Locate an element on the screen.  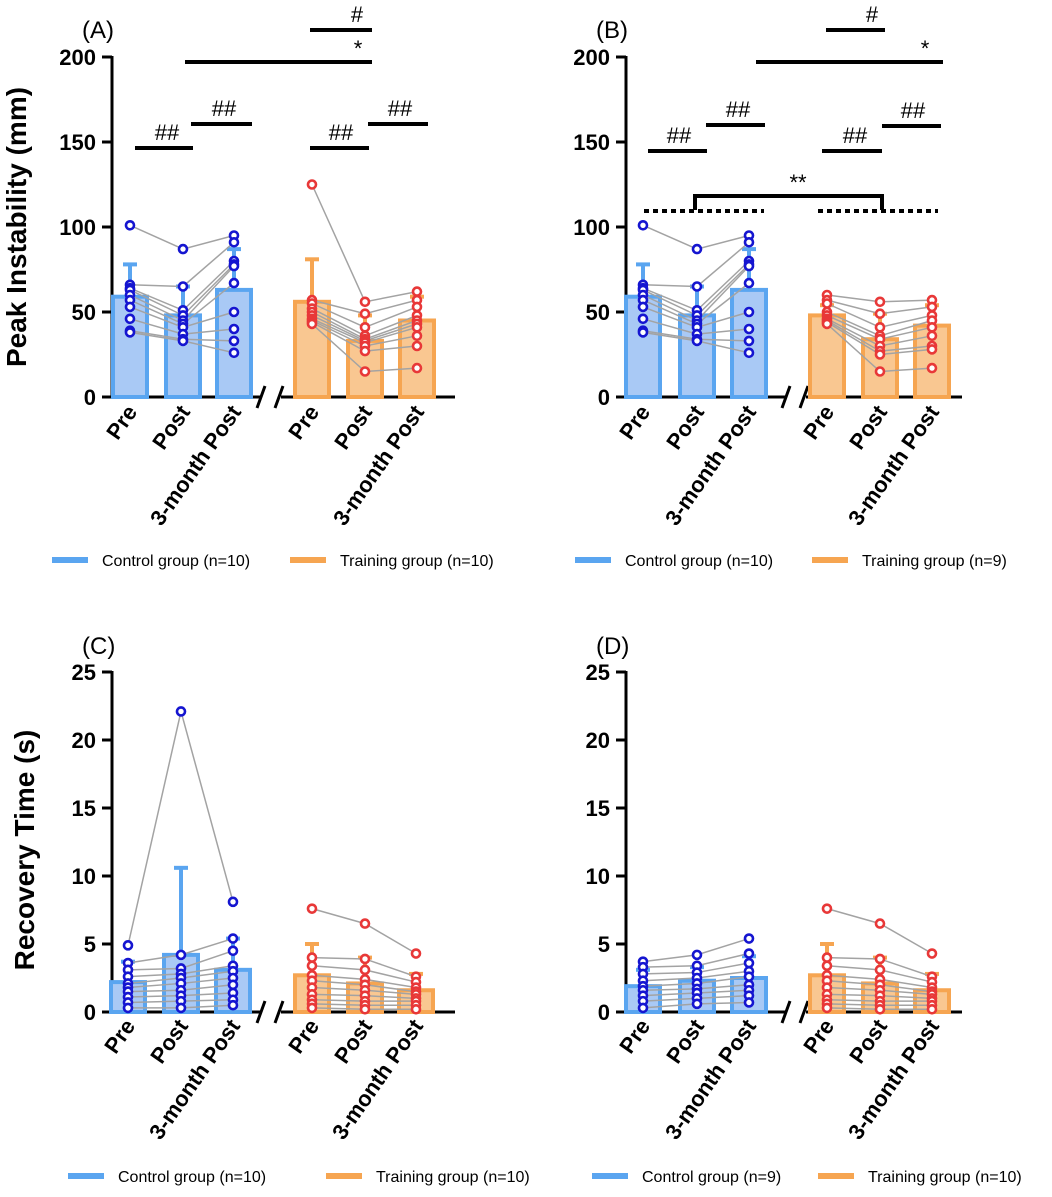
y-axis-label: Peak Instability (mm) is located at coordinates (16, 227).